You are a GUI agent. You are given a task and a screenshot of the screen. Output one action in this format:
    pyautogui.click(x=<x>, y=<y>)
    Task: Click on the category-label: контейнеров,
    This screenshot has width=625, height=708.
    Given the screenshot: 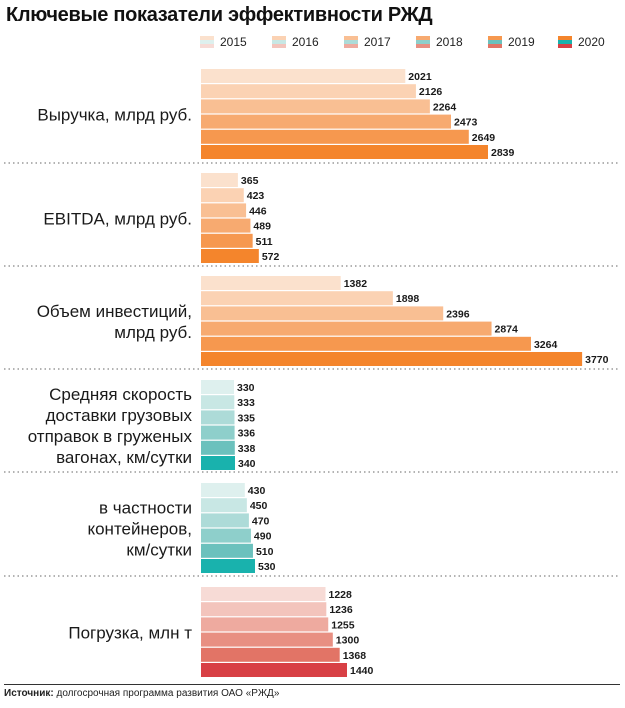 What is the action you would take?
    pyautogui.click(x=139, y=529)
    